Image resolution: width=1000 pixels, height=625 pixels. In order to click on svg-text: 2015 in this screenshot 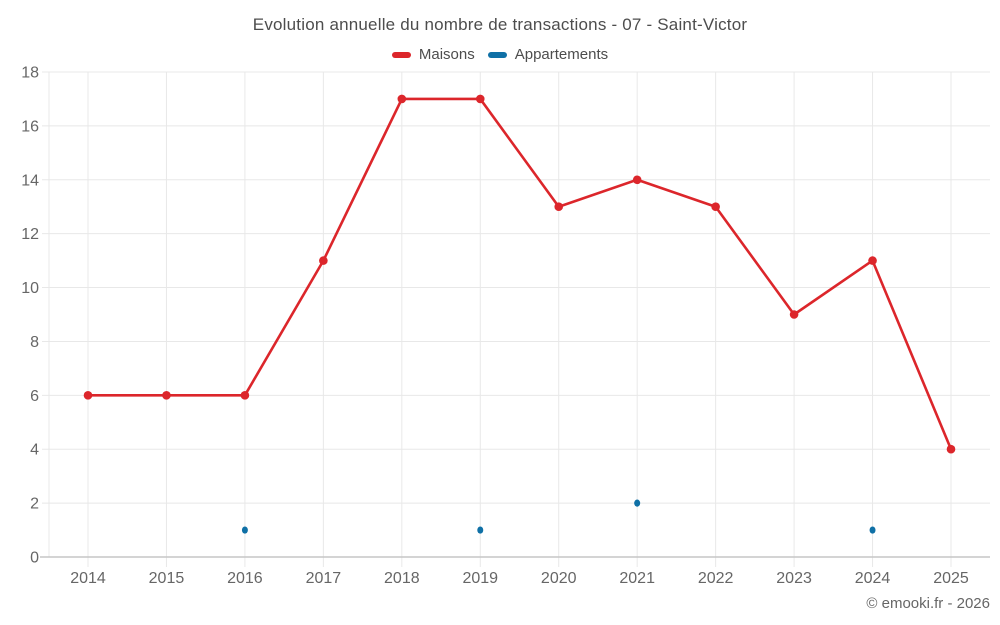, I will do `click(167, 578)`.